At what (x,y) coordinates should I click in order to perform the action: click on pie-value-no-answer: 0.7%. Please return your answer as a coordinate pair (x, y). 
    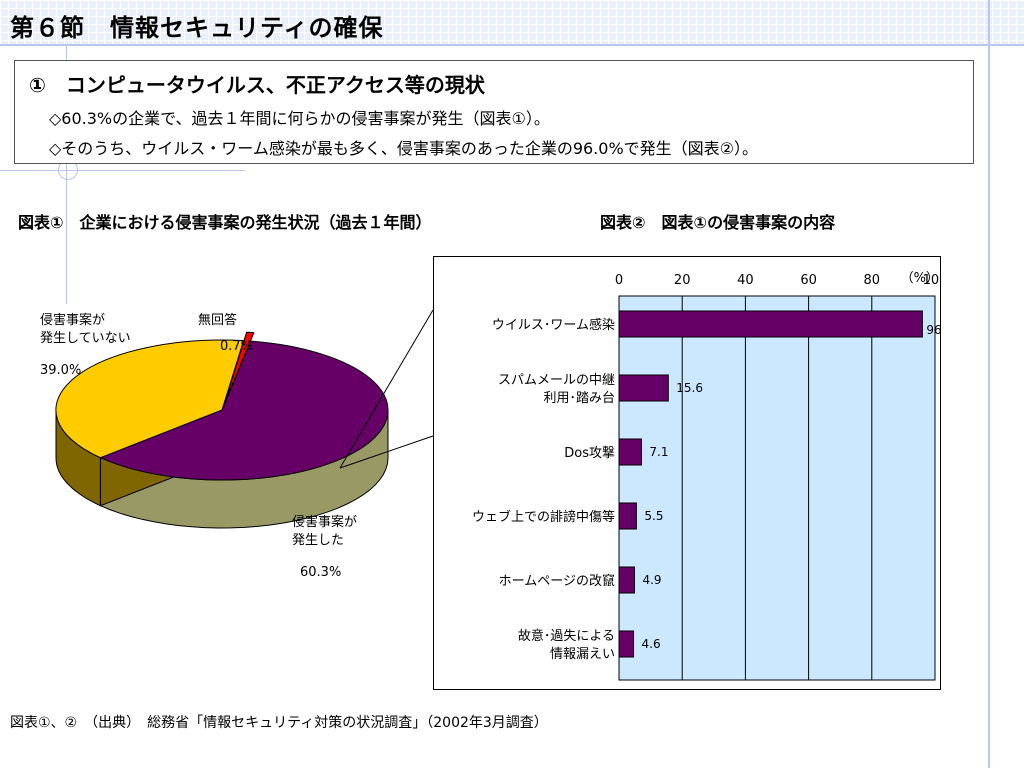
    Looking at the image, I should click on (237, 346).